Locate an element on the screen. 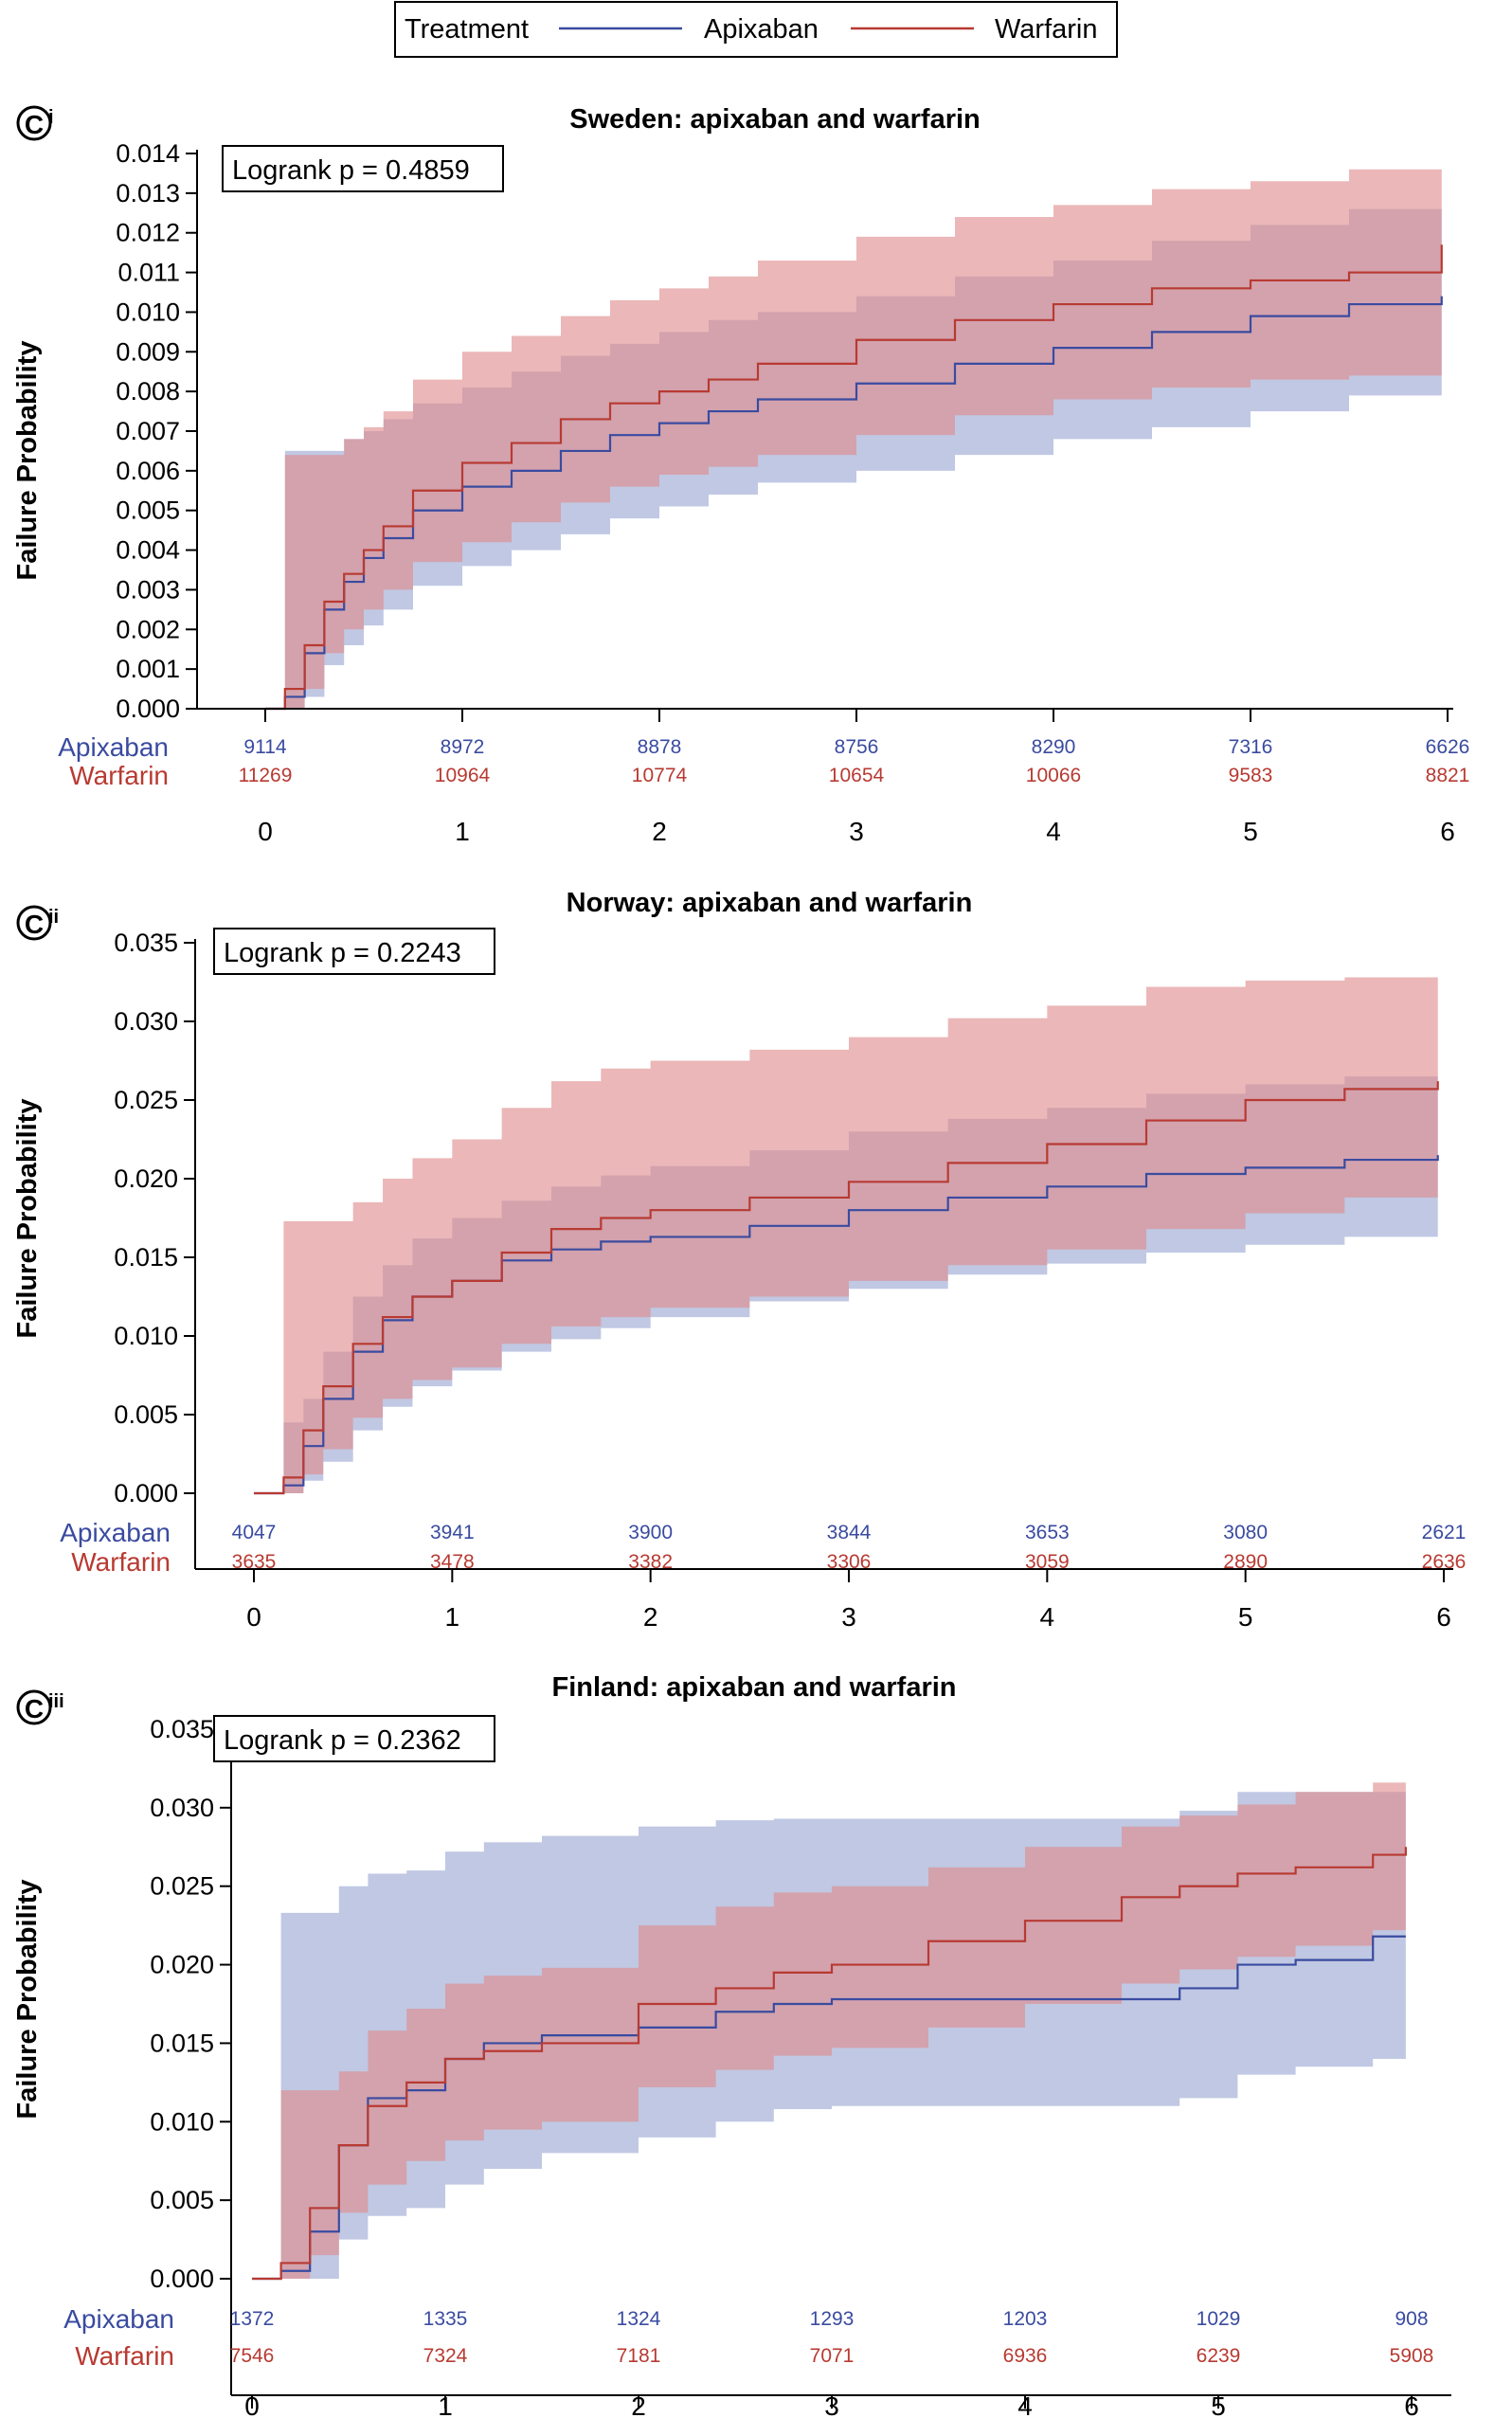 This screenshot has width=1512, height=2418. x-tick-label: 1 is located at coordinates (445, 2404).